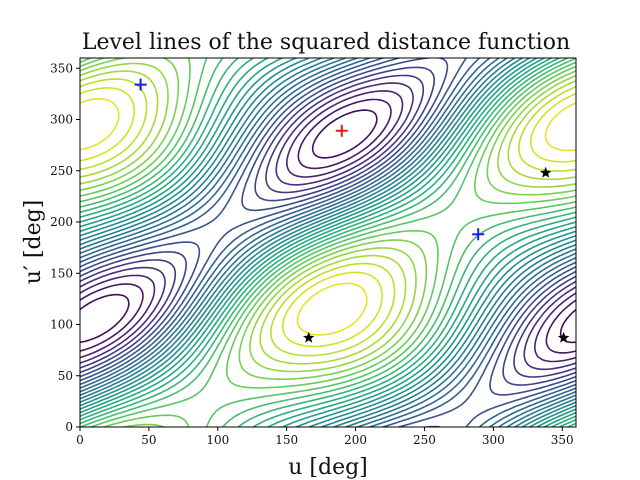 Image resolution: width=640 pixels, height=480 pixels. Describe the element at coordinates (61, 273) in the screenshot. I see `y-tick-label: 150` at that location.